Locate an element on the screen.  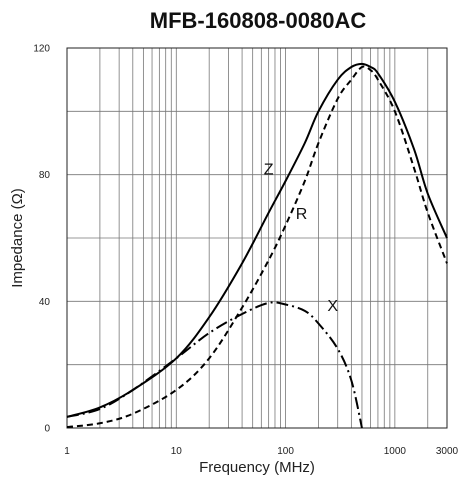
x-axis-label: Frequency (MHz) is located at coordinates (257, 467).